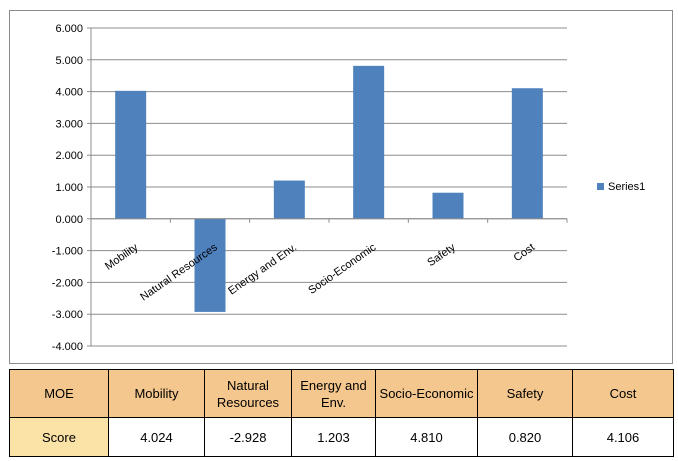 Image resolution: width=678 pixels, height=461 pixels. What do you see at coordinates (69, 93) in the screenshot?
I see `y-tick-label: 4.000` at bounding box center [69, 93].